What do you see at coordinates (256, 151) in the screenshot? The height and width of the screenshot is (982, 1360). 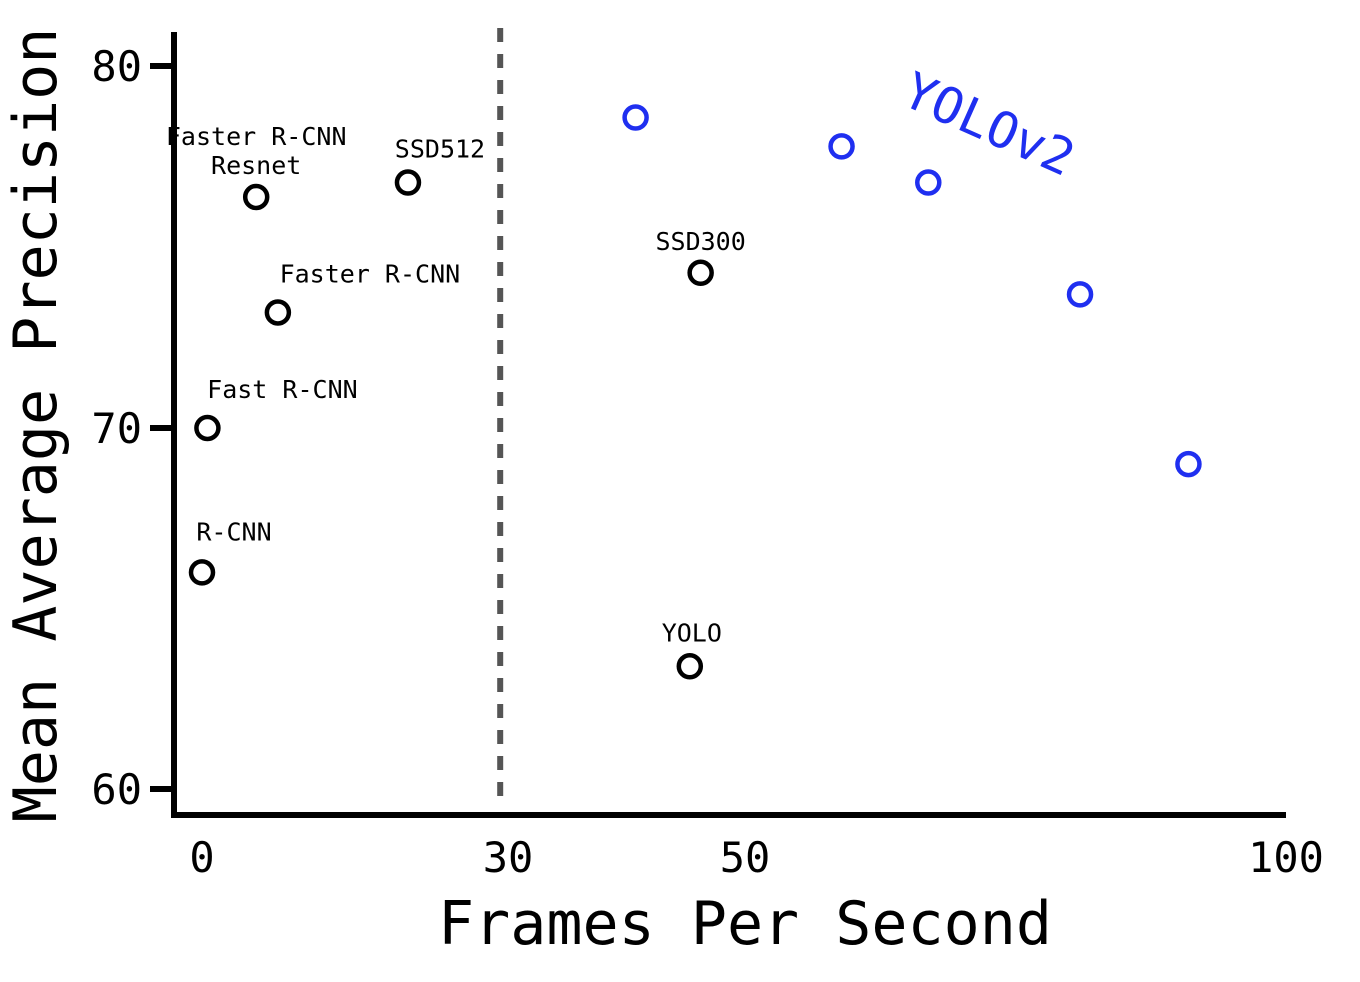 I see `point-label-3: Faster R-CNN Resnet` at bounding box center [256, 151].